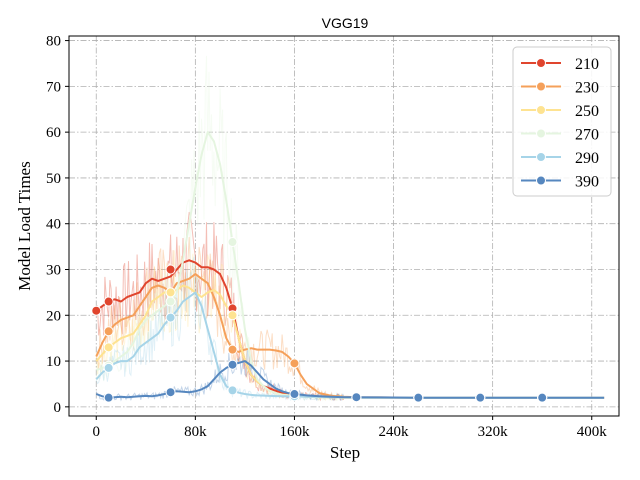 The width and height of the screenshot is (640, 480). I want to click on x-tick-label: 80k, so click(195, 432).